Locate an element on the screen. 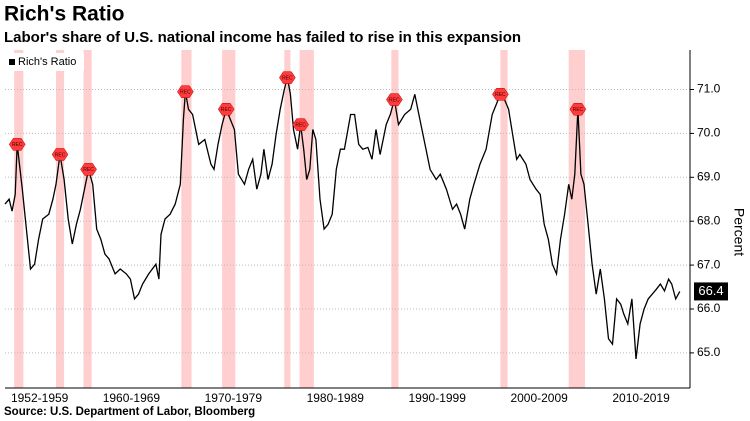  y-tick-label: 68.0 is located at coordinates (709, 220).